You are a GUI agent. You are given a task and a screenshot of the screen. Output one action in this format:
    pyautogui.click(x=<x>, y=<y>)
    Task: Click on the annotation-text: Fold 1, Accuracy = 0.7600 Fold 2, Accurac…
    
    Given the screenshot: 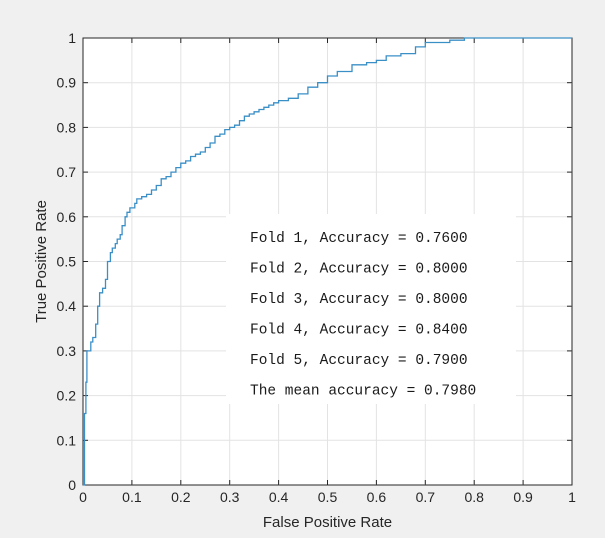 What is the action you would take?
    pyautogui.click(x=363, y=315)
    